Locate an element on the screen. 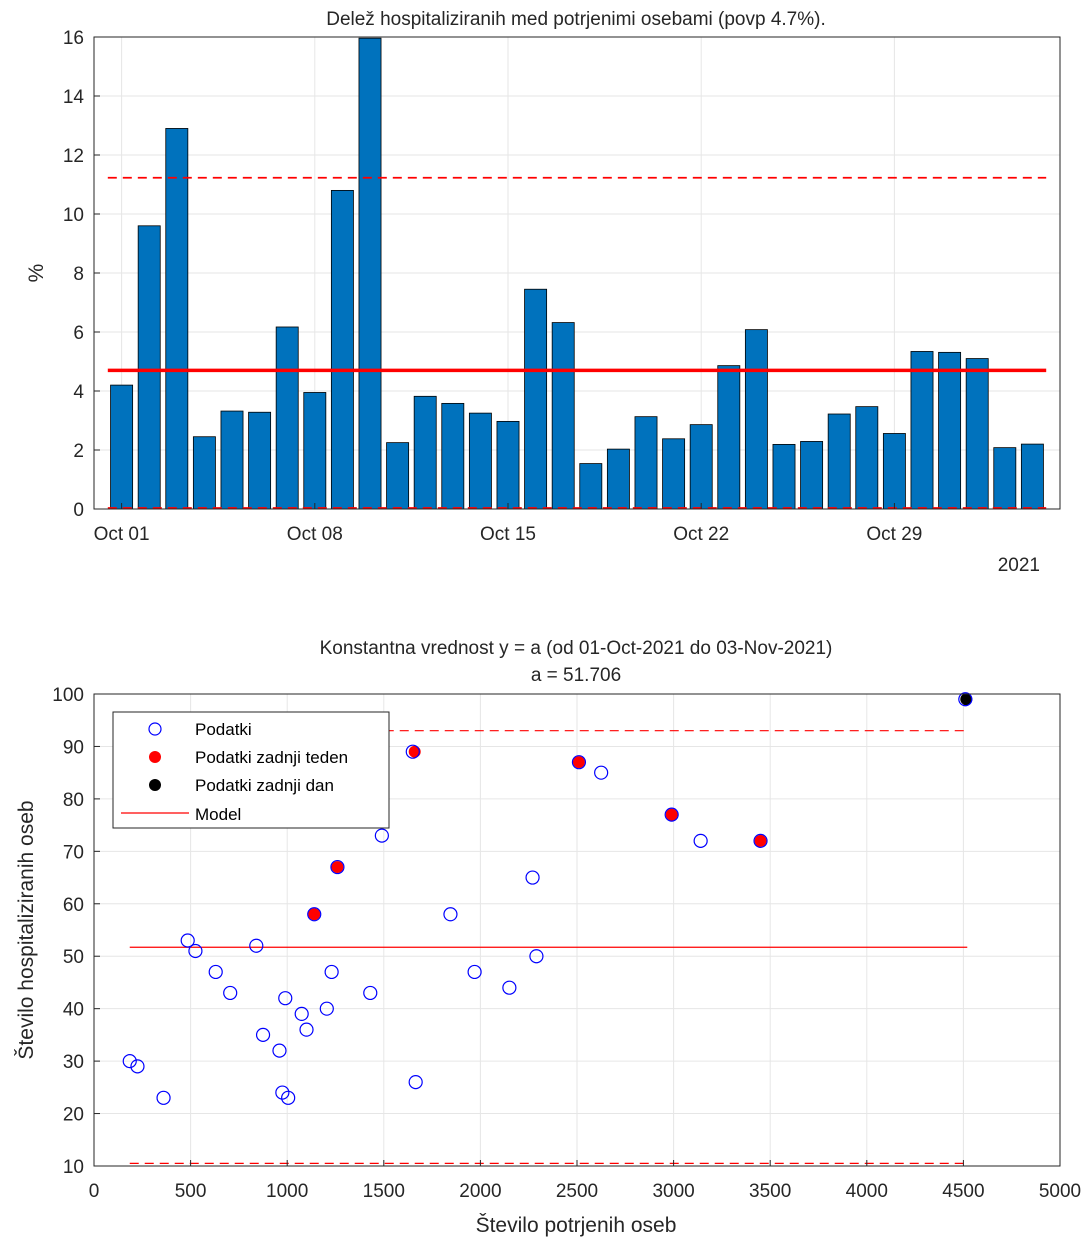  x-tick-label: 2500 is located at coordinates (577, 1191).